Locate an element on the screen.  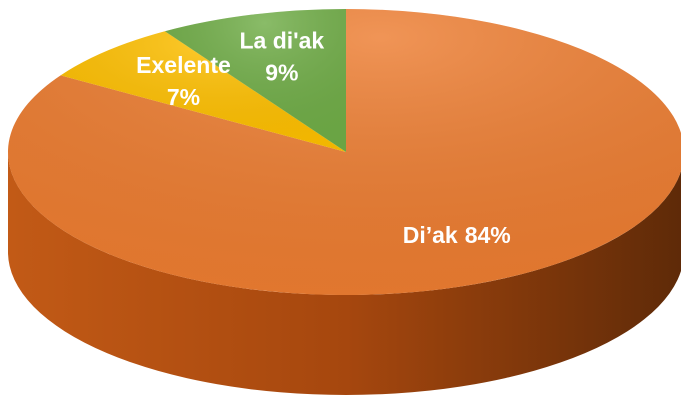
data-label: Exelente 7% is located at coordinates (183, 81).